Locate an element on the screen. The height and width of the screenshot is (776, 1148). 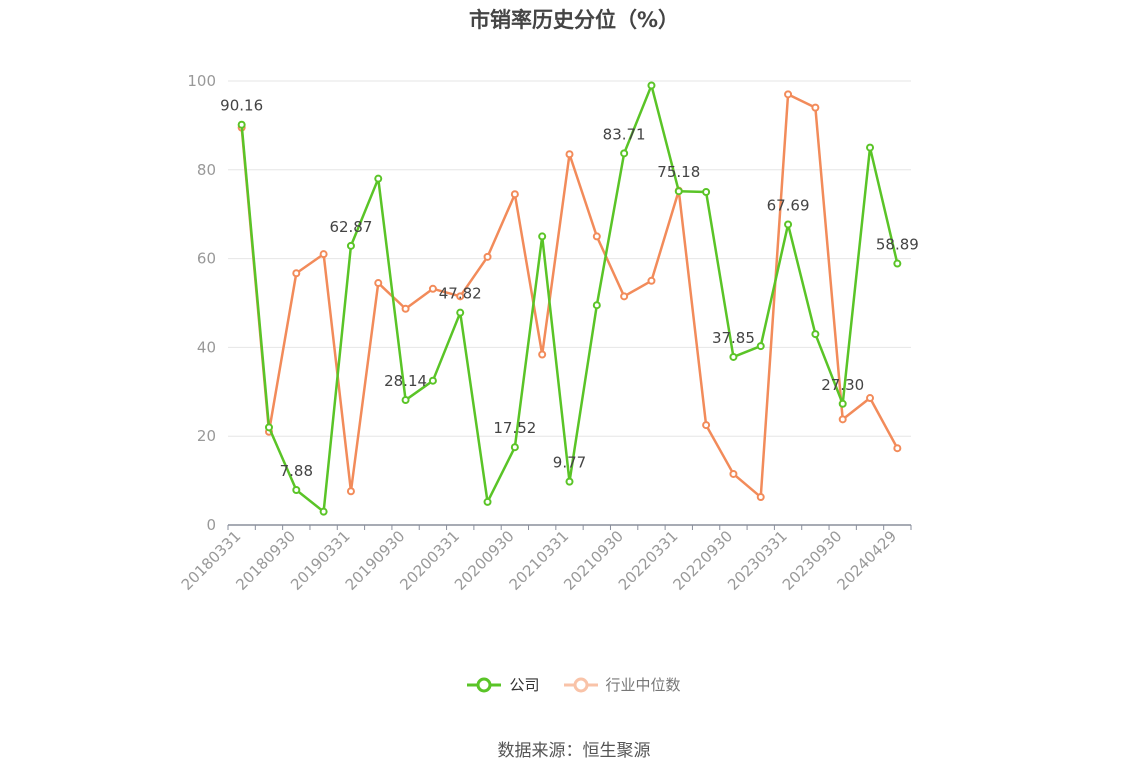
y-tick-label: 40 is located at coordinates (206, 347).